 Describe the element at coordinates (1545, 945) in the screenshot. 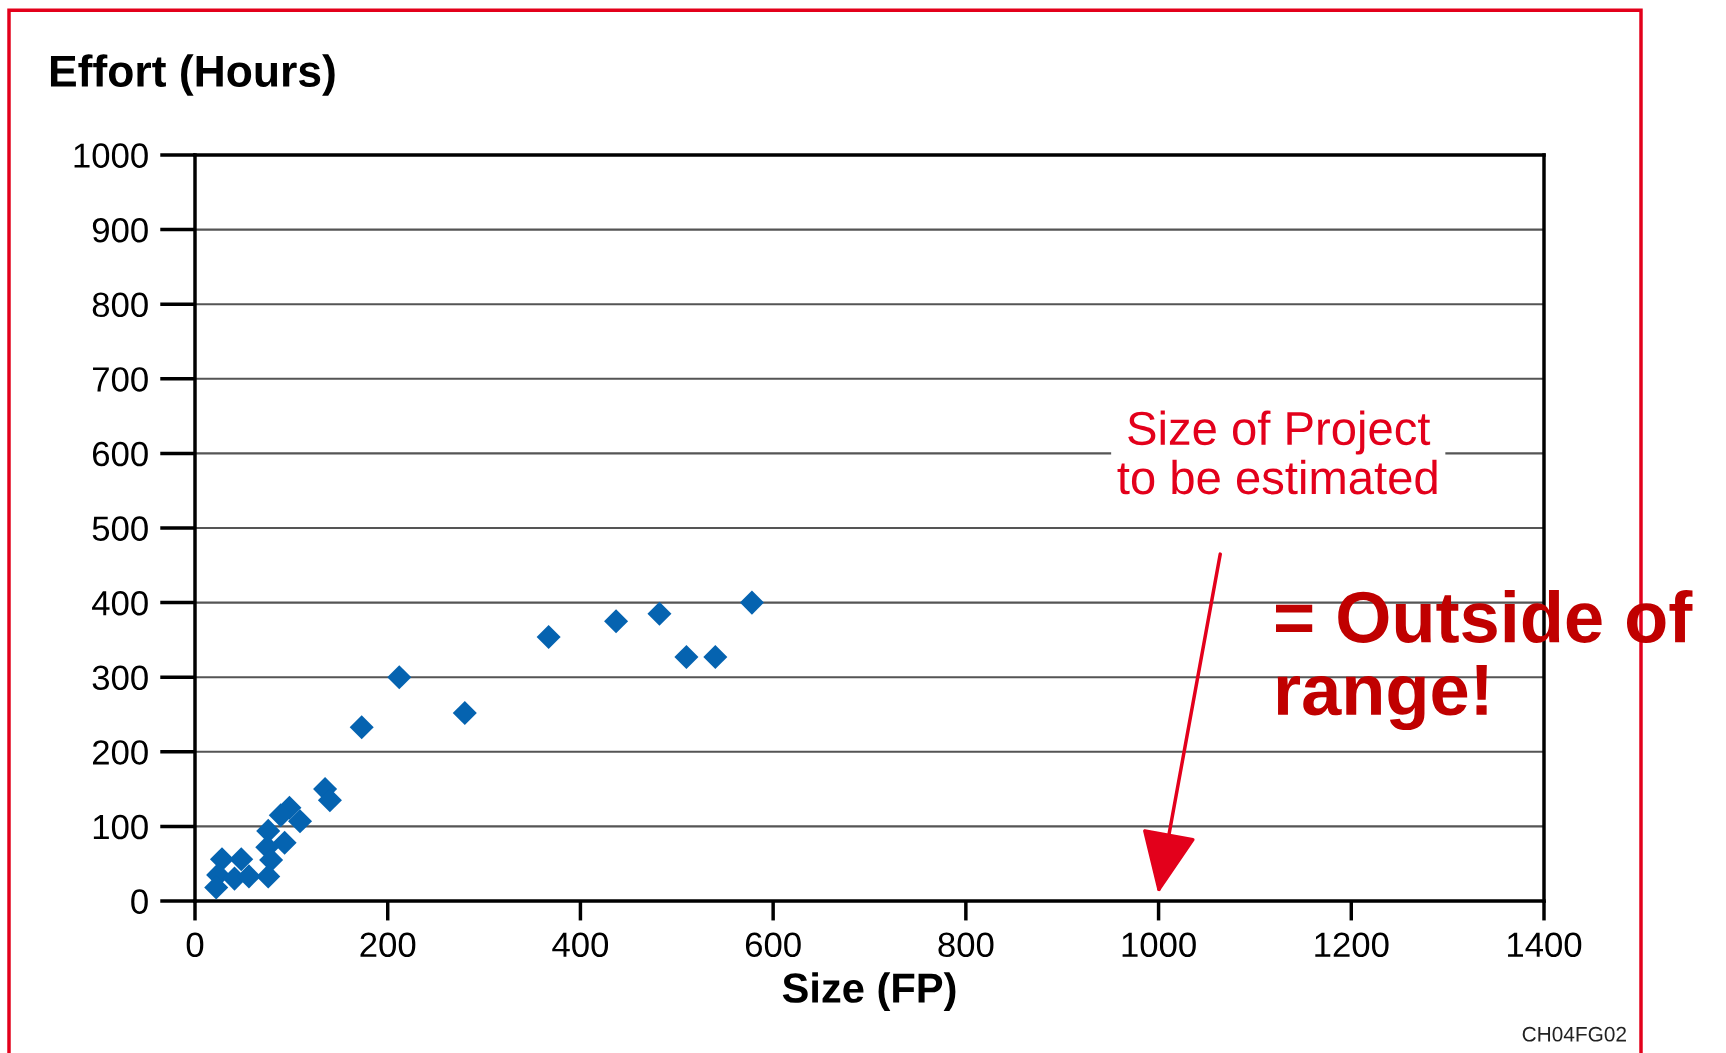

I see `x-tick-label: 1400` at that location.